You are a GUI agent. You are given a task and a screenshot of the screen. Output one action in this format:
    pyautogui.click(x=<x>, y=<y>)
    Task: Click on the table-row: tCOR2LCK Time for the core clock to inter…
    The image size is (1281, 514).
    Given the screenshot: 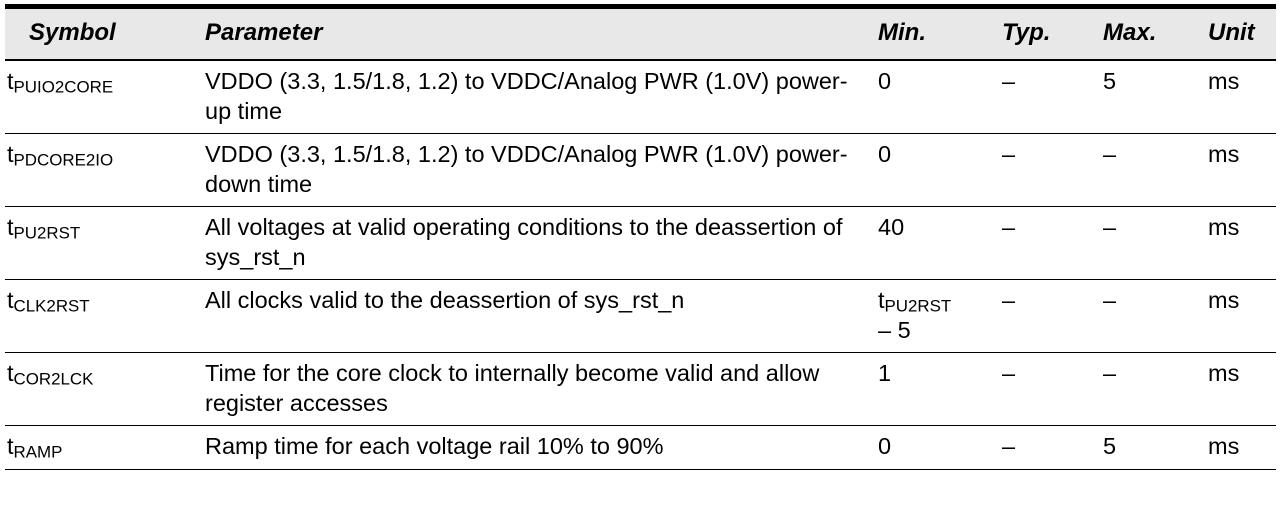 What is the action you would take?
    pyautogui.click(x=640, y=389)
    